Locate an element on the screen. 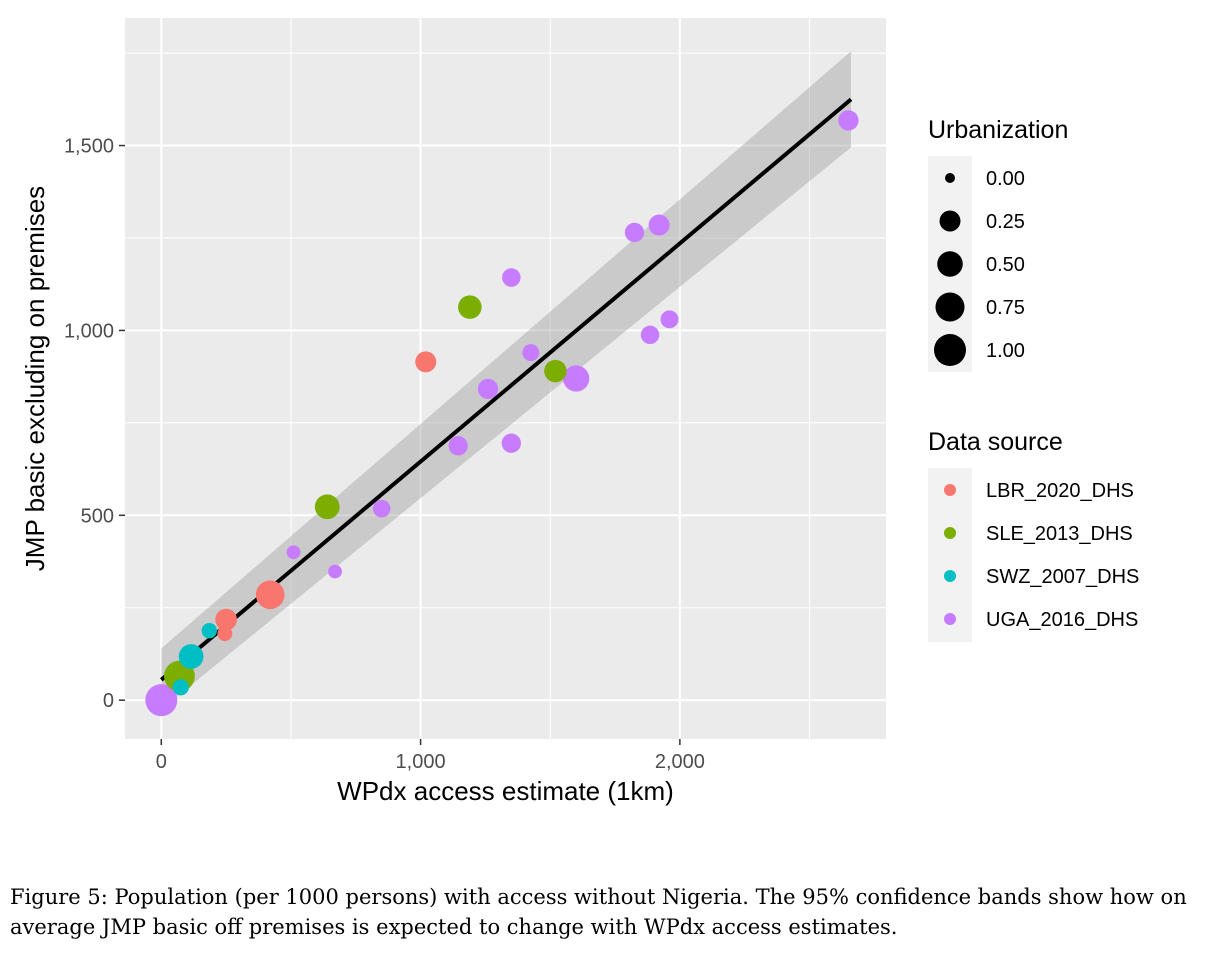 The image size is (1225, 963). color-legend-label: SLE_2013_DHS is located at coordinates (1059, 534).